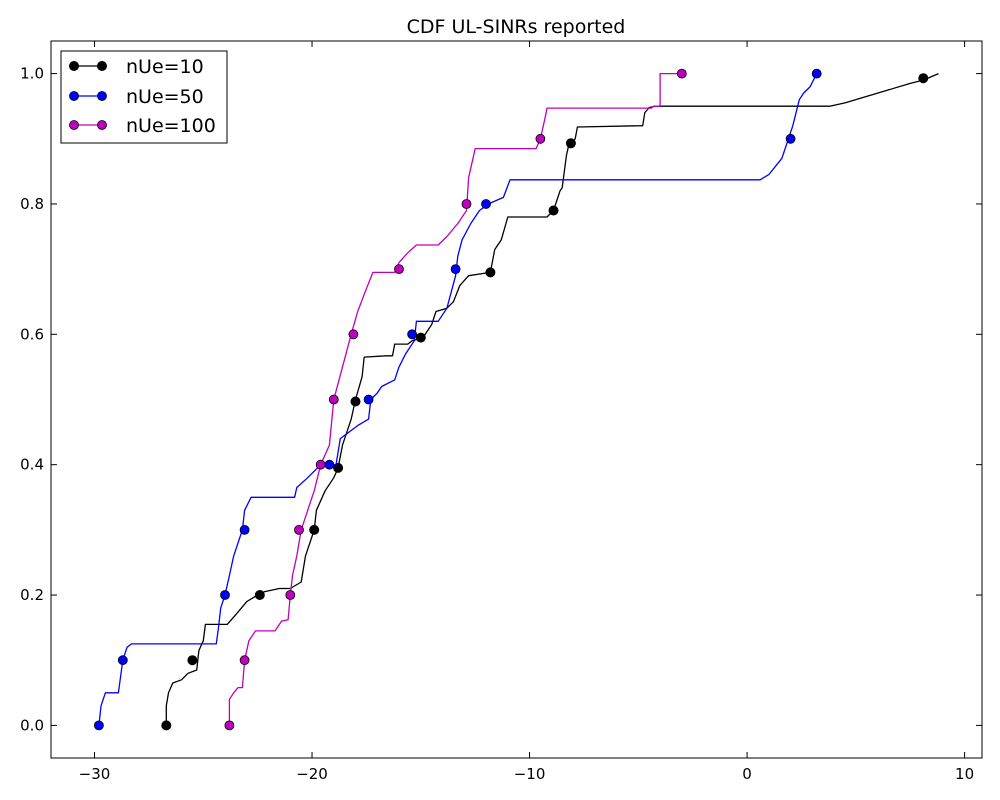  I want to click on legend-entry-nue10: nUe=10, so click(136, 67).